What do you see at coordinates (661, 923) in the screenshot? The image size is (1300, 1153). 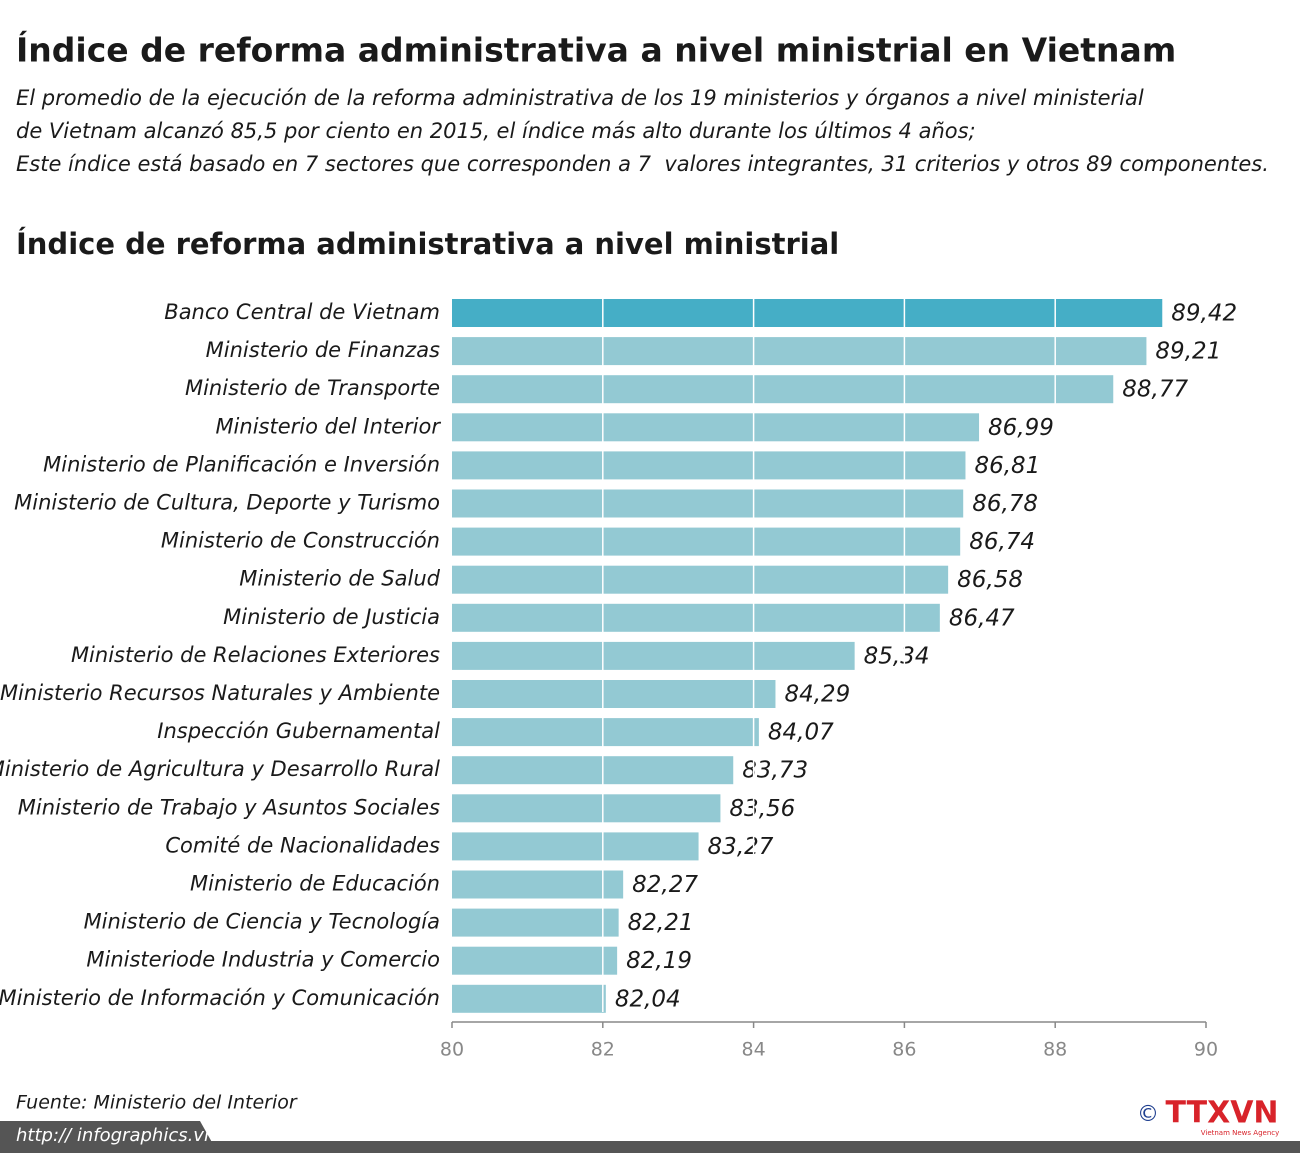 I see `value-label: 82,21` at bounding box center [661, 923].